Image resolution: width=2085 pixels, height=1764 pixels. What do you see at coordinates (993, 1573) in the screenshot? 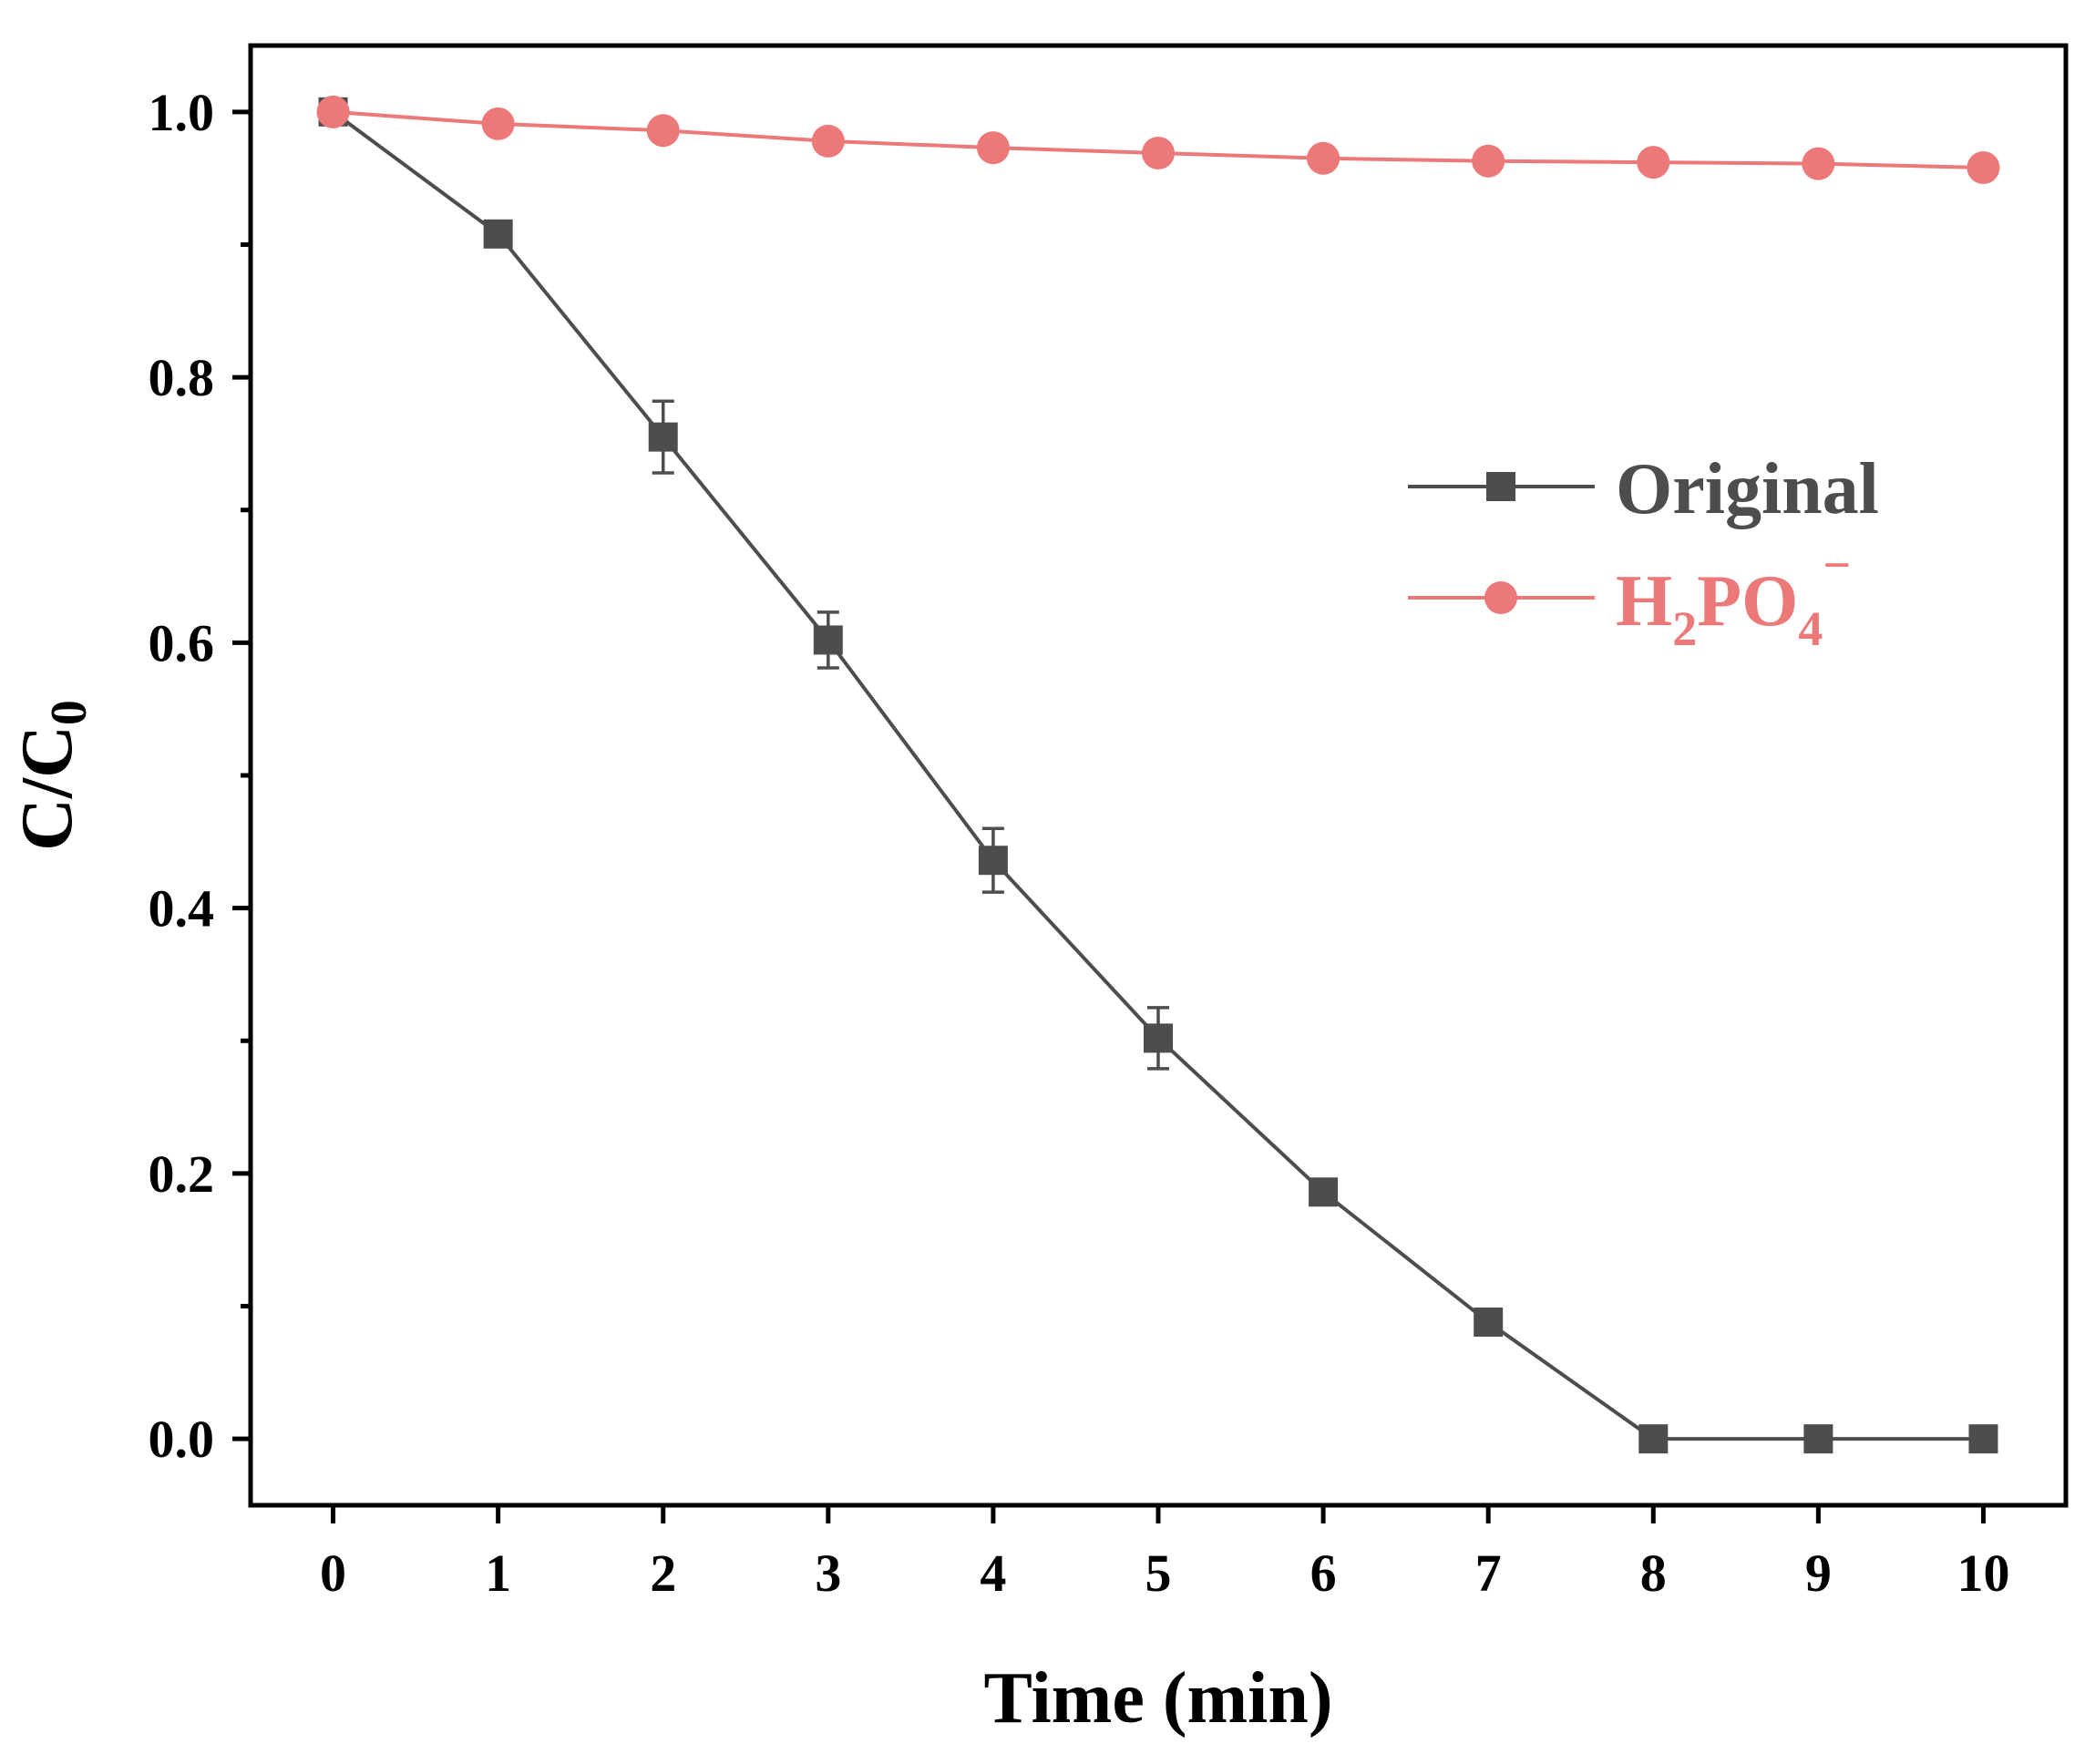
I see `x-tick-label: 4` at bounding box center [993, 1573].